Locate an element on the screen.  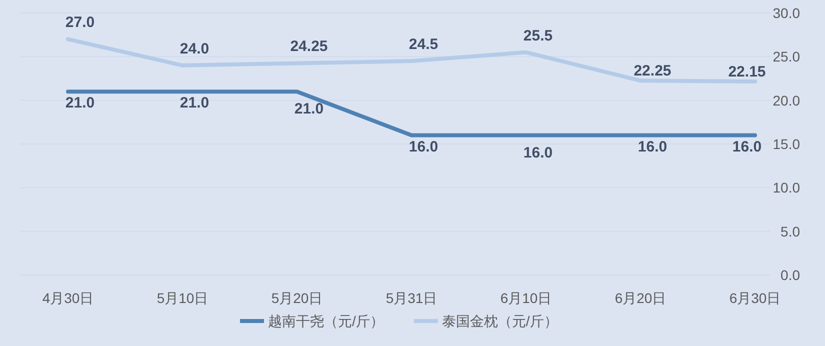
y2-tick-label: 10.0 is located at coordinates (786, 188).